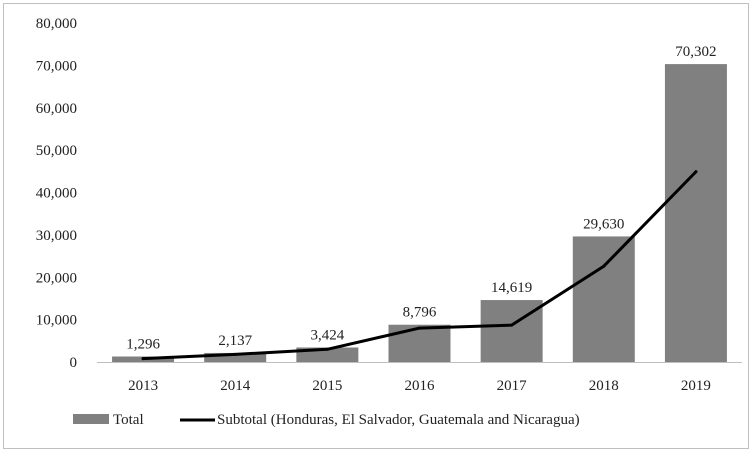 This screenshot has width=754, height=456. I want to click on bar-data-label: 14,619, so click(511, 288).